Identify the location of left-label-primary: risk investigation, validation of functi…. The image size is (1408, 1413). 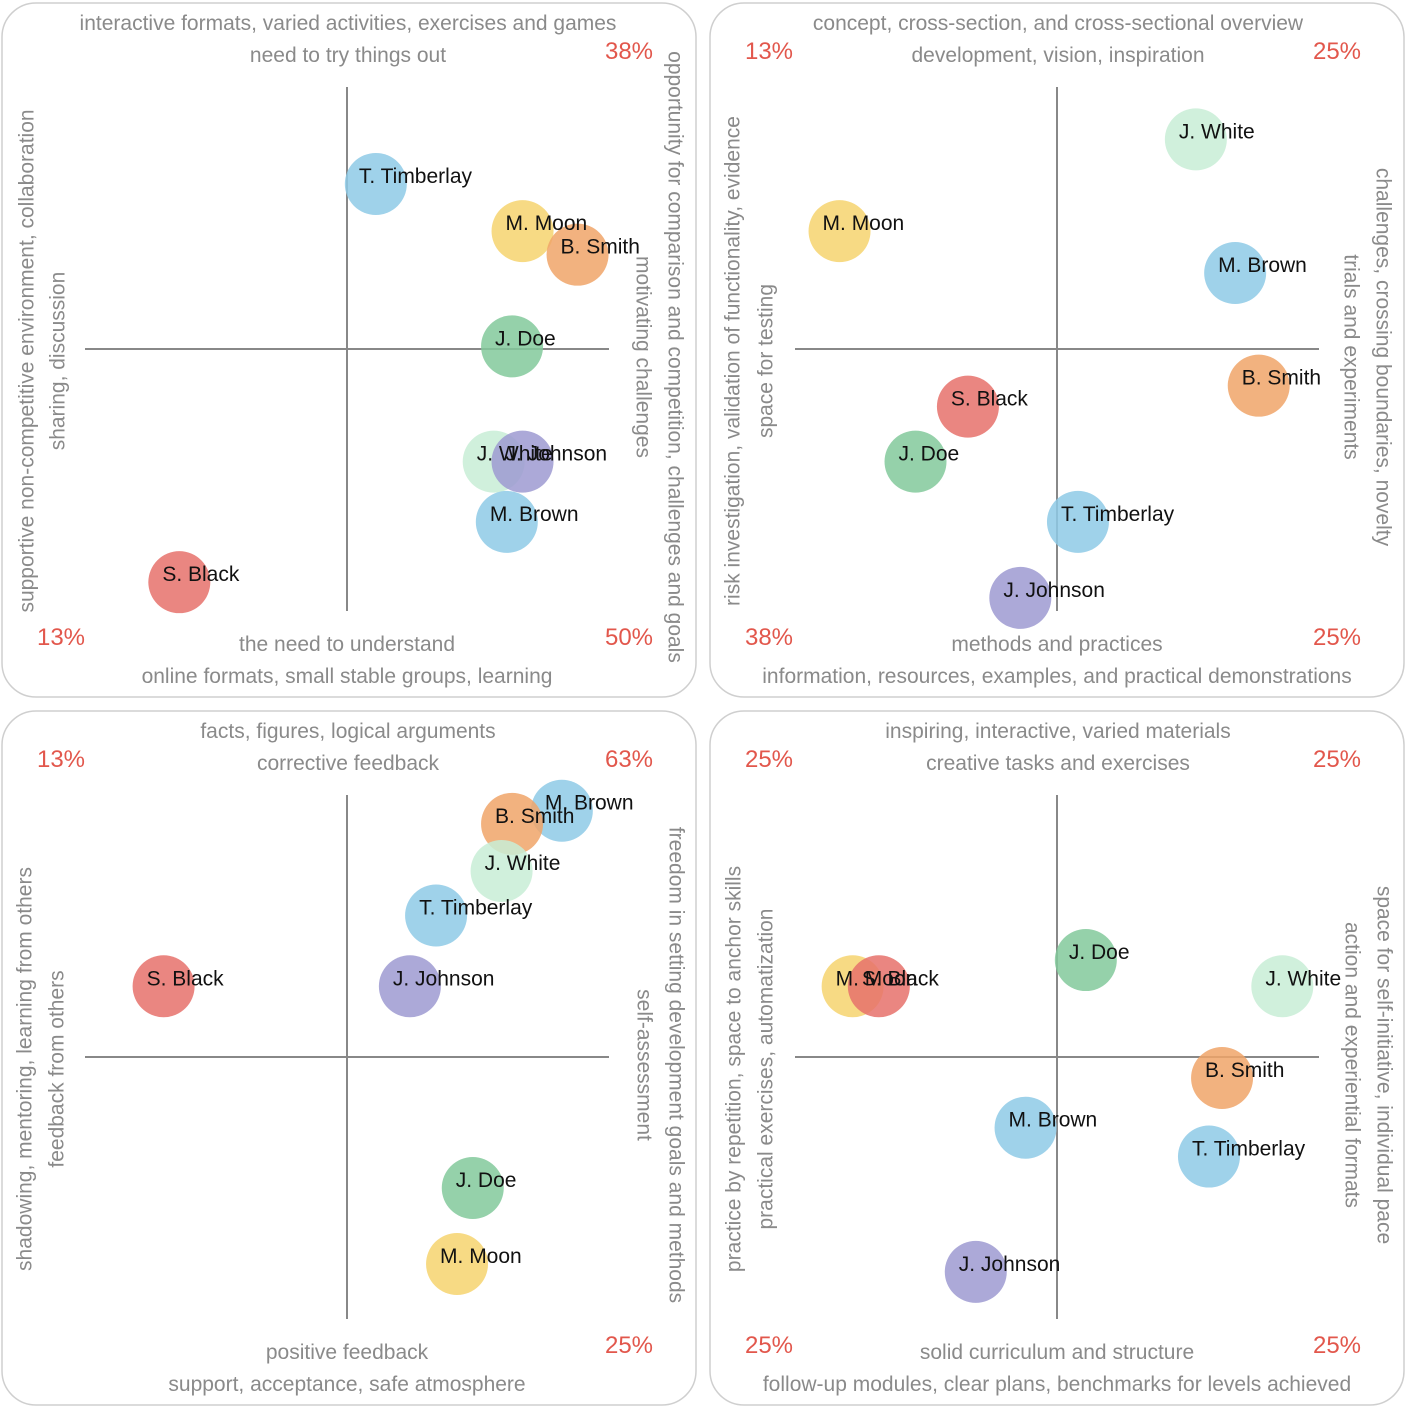
(733, 361).